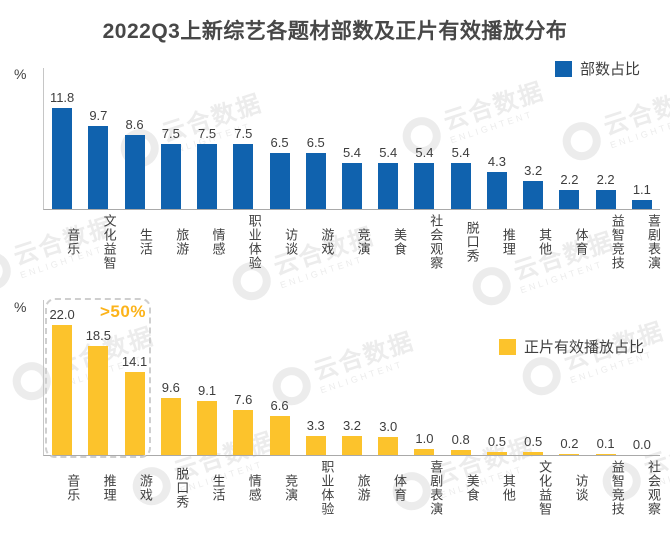  I want to click on bar-value-label: 0.2, so click(569, 444).